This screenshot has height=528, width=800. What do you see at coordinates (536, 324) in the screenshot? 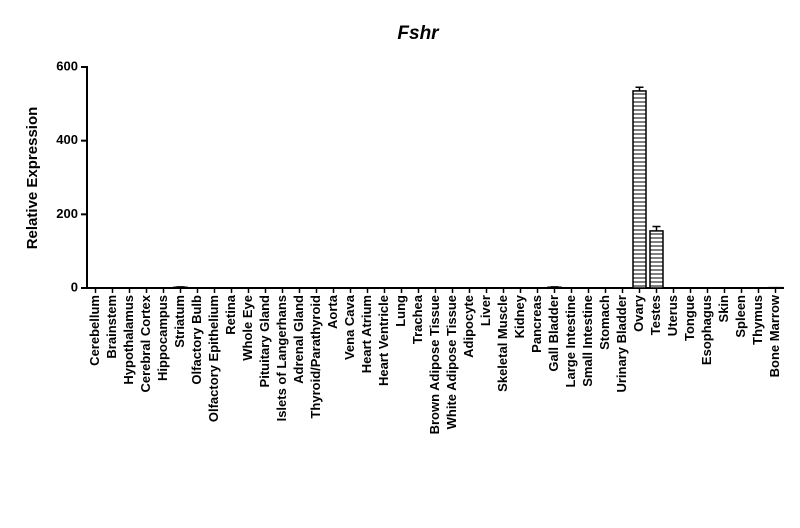
I see `x-tick-label: Pancreas` at bounding box center [536, 324].